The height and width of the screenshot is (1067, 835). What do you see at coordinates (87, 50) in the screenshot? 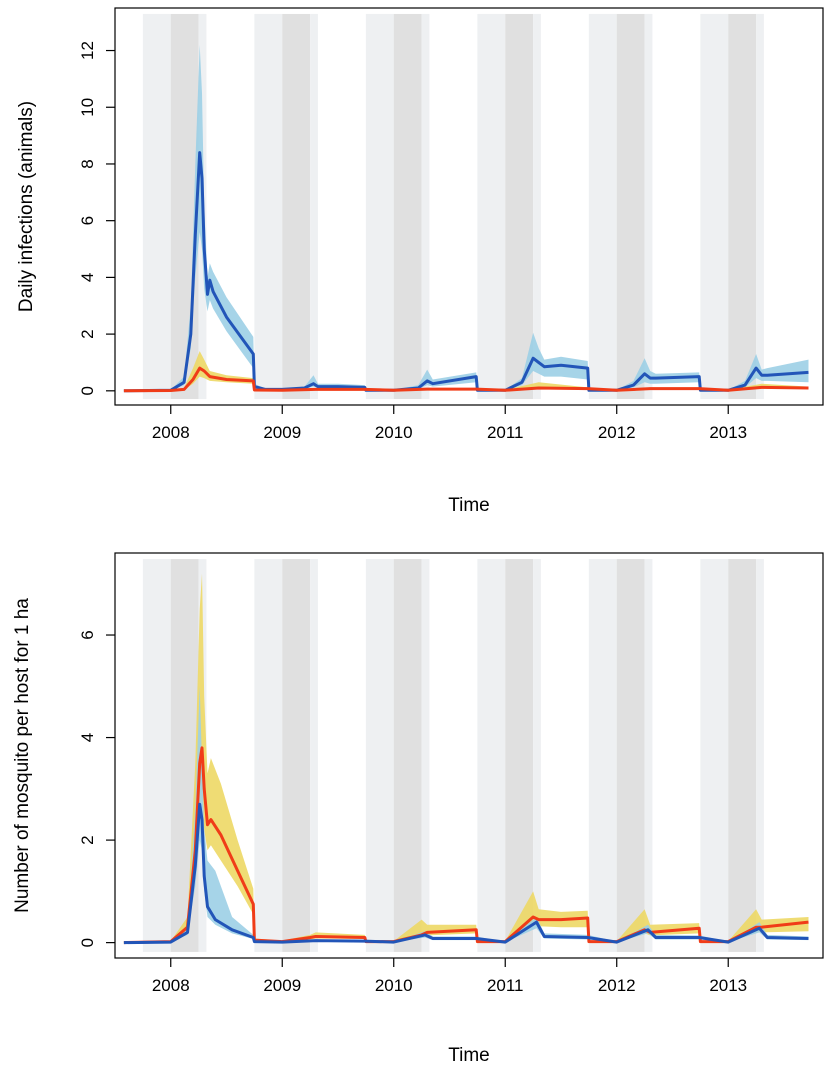
I see `y-tick-label: 12` at bounding box center [87, 50].